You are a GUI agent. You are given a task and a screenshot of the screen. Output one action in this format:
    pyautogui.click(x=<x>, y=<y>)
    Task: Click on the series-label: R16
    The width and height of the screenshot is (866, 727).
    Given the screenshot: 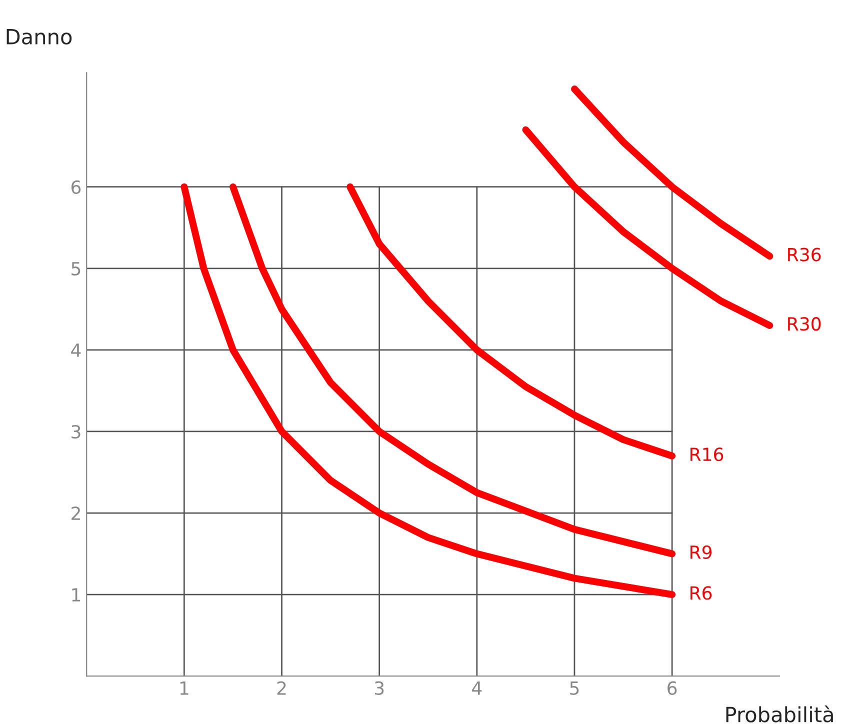 What is the action you would take?
    pyautogui.click(x=707, y=455)
    